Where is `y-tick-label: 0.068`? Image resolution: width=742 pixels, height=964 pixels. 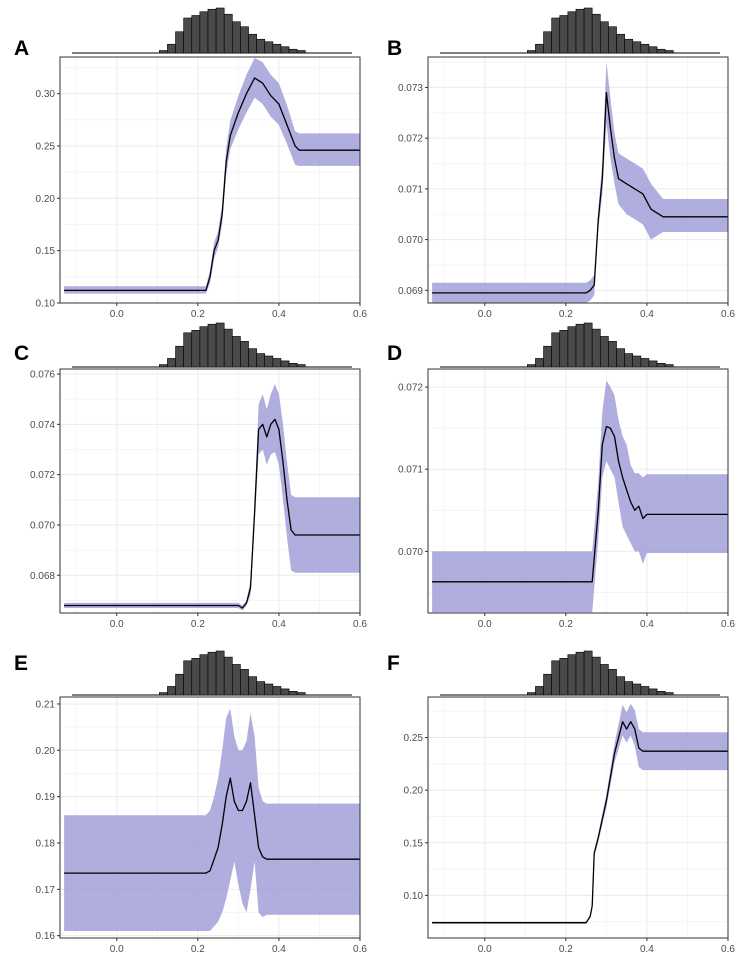
y-tick-label: 0.068 is located at coordinates (42, 576).